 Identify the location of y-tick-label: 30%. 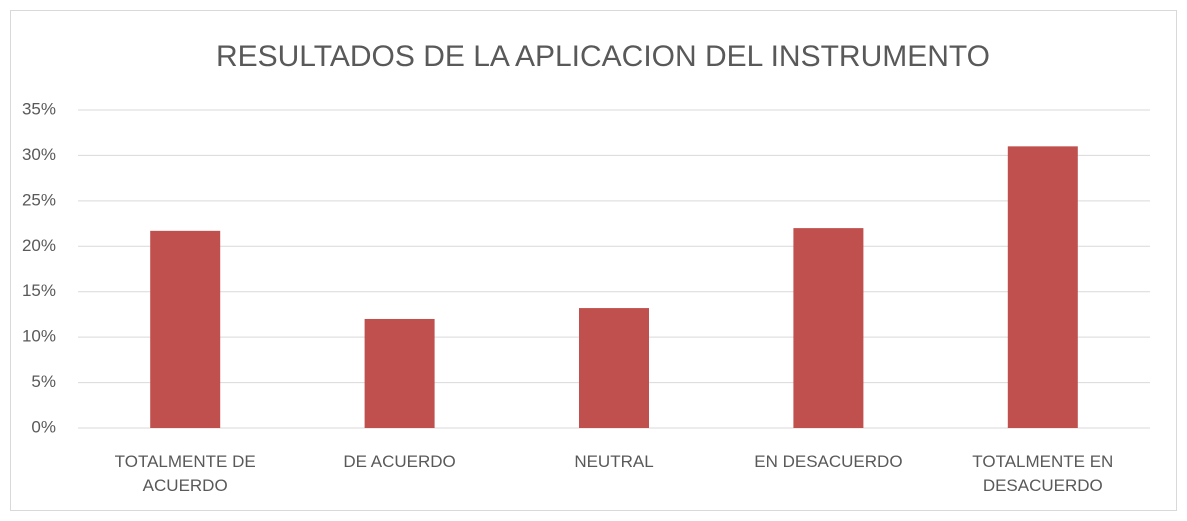
(39, 154).